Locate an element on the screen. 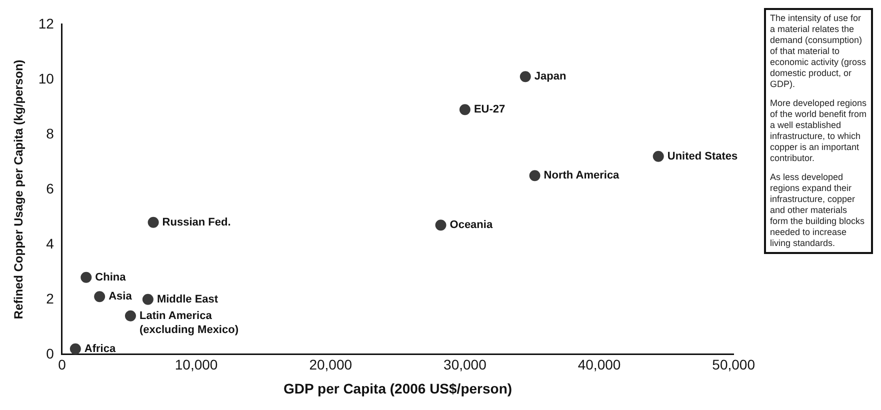  y-axis-title: Refined Copper Usage per Capita (kg/person) is located at coordinates (19, 190).